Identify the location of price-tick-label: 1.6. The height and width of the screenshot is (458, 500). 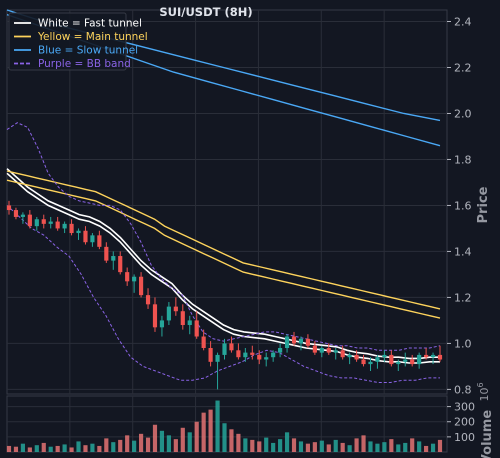
(463, 205).